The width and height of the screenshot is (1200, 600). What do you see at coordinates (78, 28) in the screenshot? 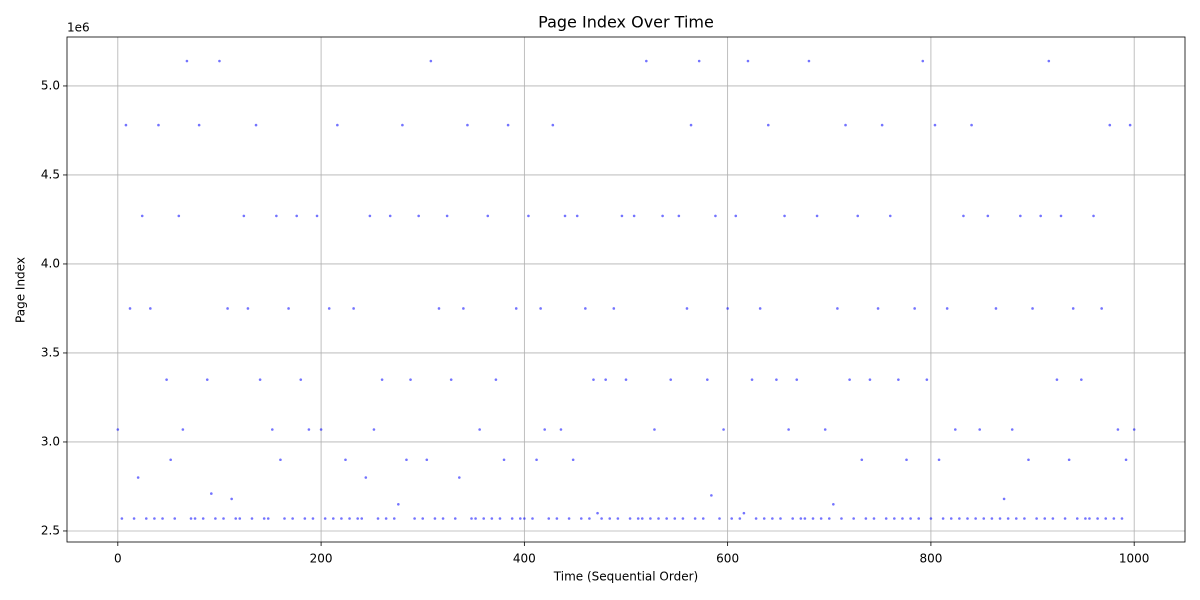
I see `y-offset-label: 1e6` at bounding box center [78, 28].